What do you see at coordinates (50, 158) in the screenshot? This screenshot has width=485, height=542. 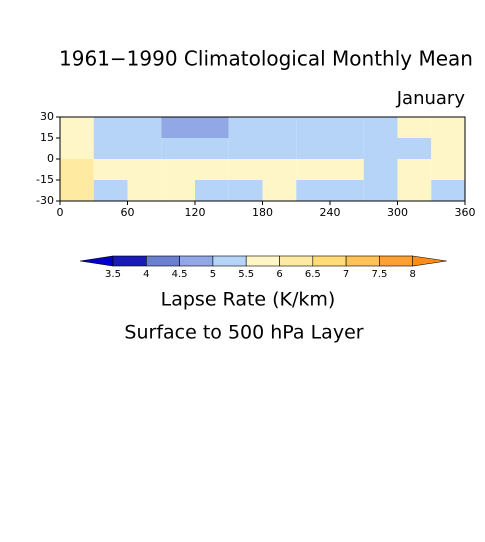 I see `y-tick-label: 0` at bounding box center [50, 158].